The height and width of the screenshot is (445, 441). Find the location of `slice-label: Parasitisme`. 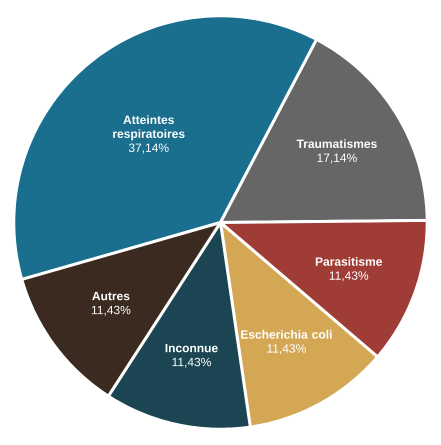

slice-label: Parasitisme is located at coordinates (349, 261).